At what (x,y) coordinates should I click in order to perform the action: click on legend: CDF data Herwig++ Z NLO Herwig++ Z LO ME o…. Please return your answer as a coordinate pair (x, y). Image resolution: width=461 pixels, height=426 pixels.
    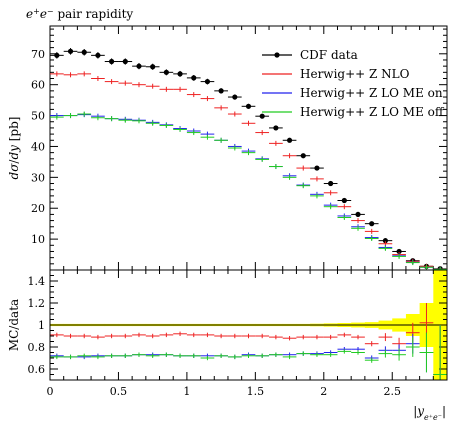
    Looking at the image, I should click on (353, 83).